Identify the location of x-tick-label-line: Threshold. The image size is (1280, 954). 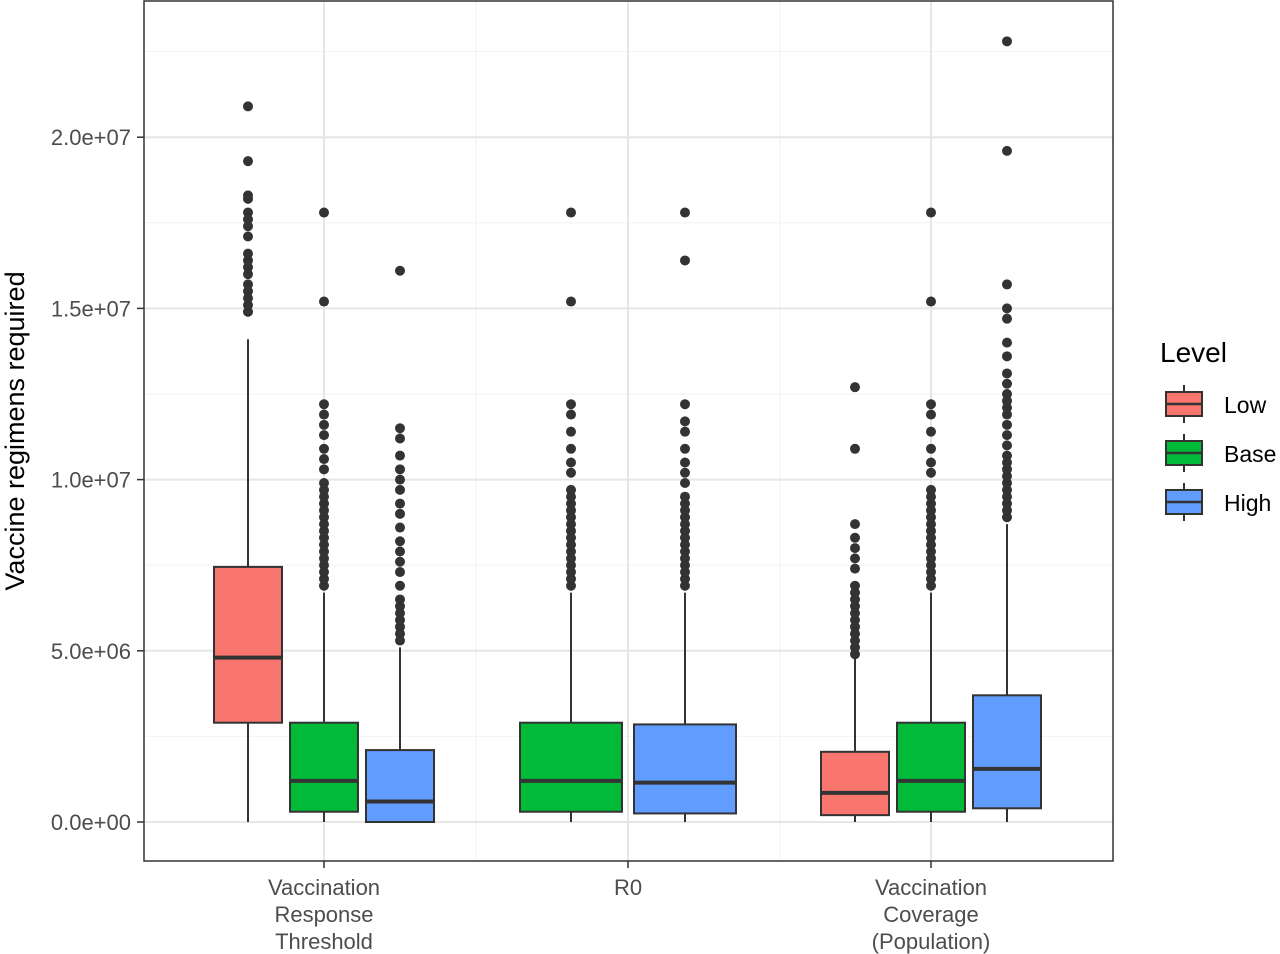
(324, 941).